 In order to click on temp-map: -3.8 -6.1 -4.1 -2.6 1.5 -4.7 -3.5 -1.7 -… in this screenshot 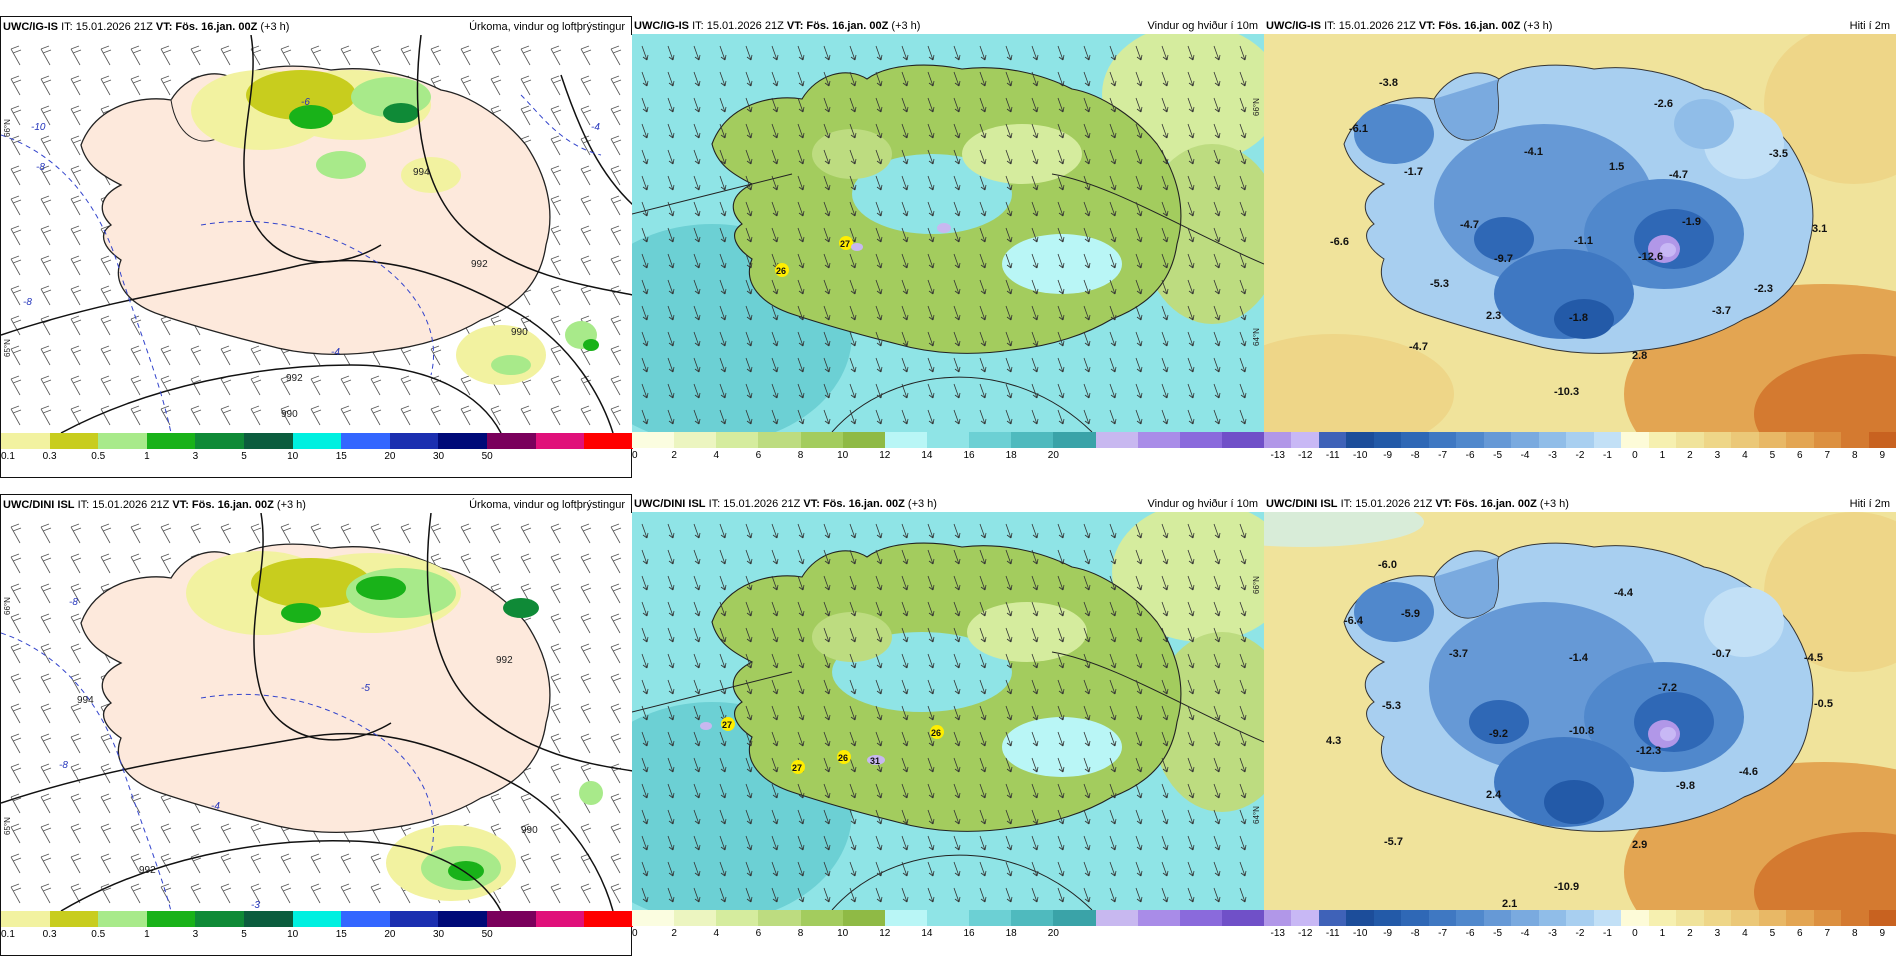, I will do `click(1580, 233)`.